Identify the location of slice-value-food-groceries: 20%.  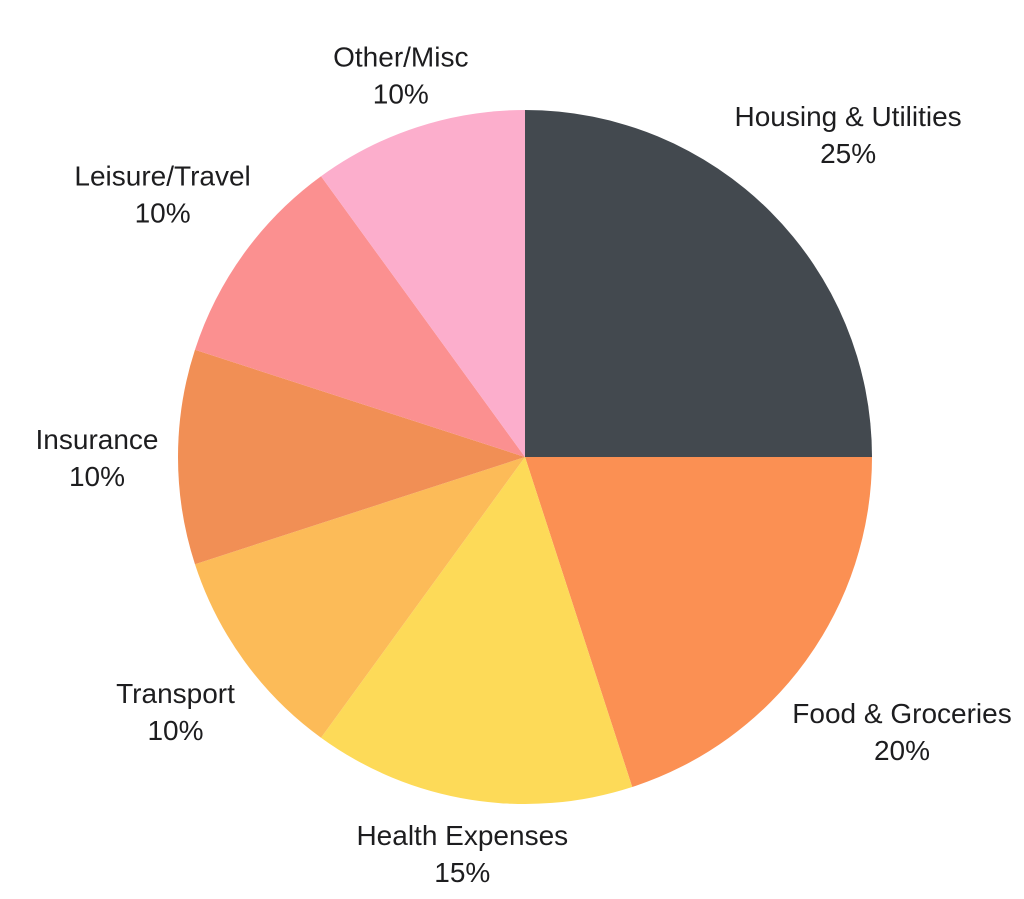
(902, 750).